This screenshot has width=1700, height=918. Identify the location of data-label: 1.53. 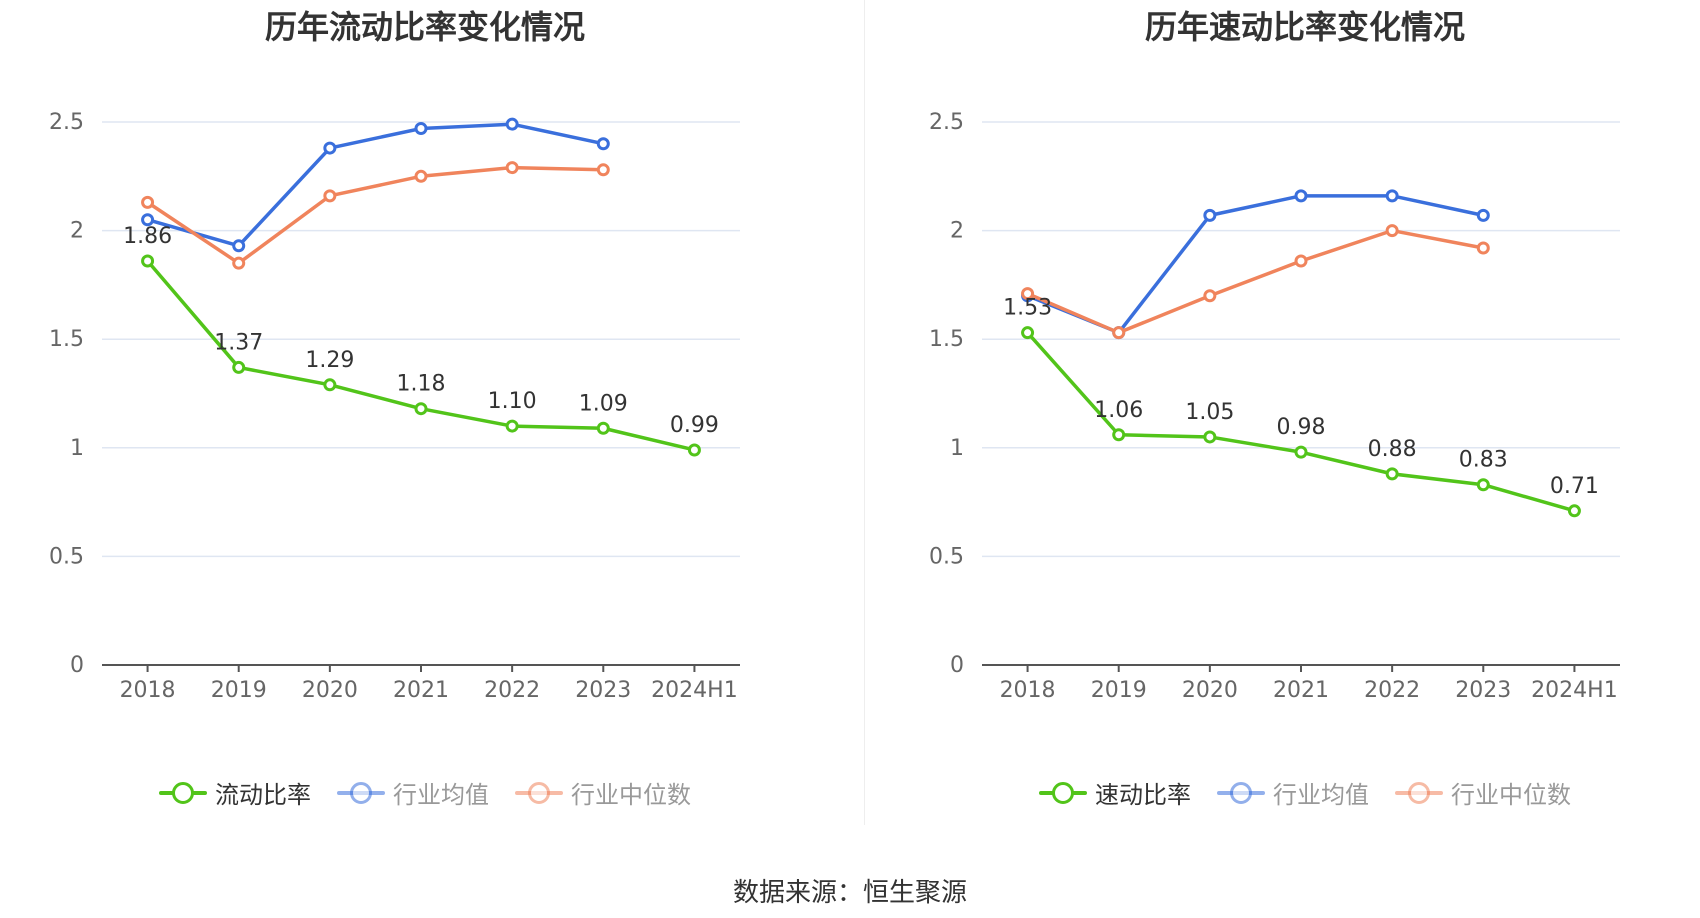
(1027, 308).